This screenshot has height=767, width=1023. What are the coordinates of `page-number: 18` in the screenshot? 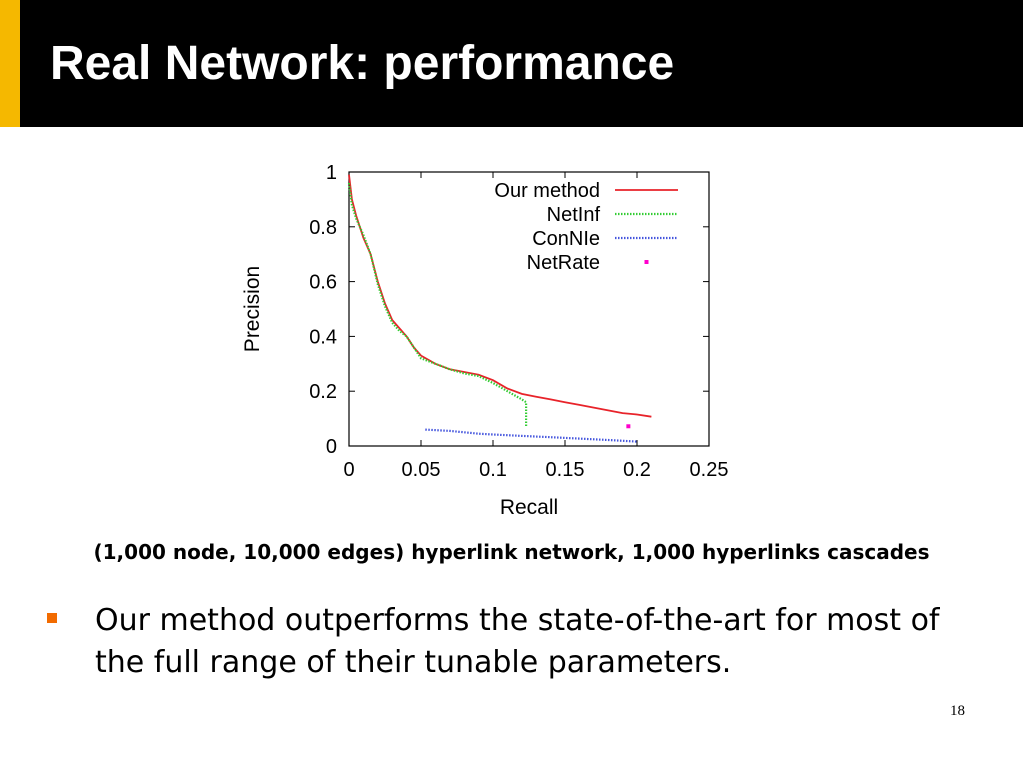 It's located at (957, 711).